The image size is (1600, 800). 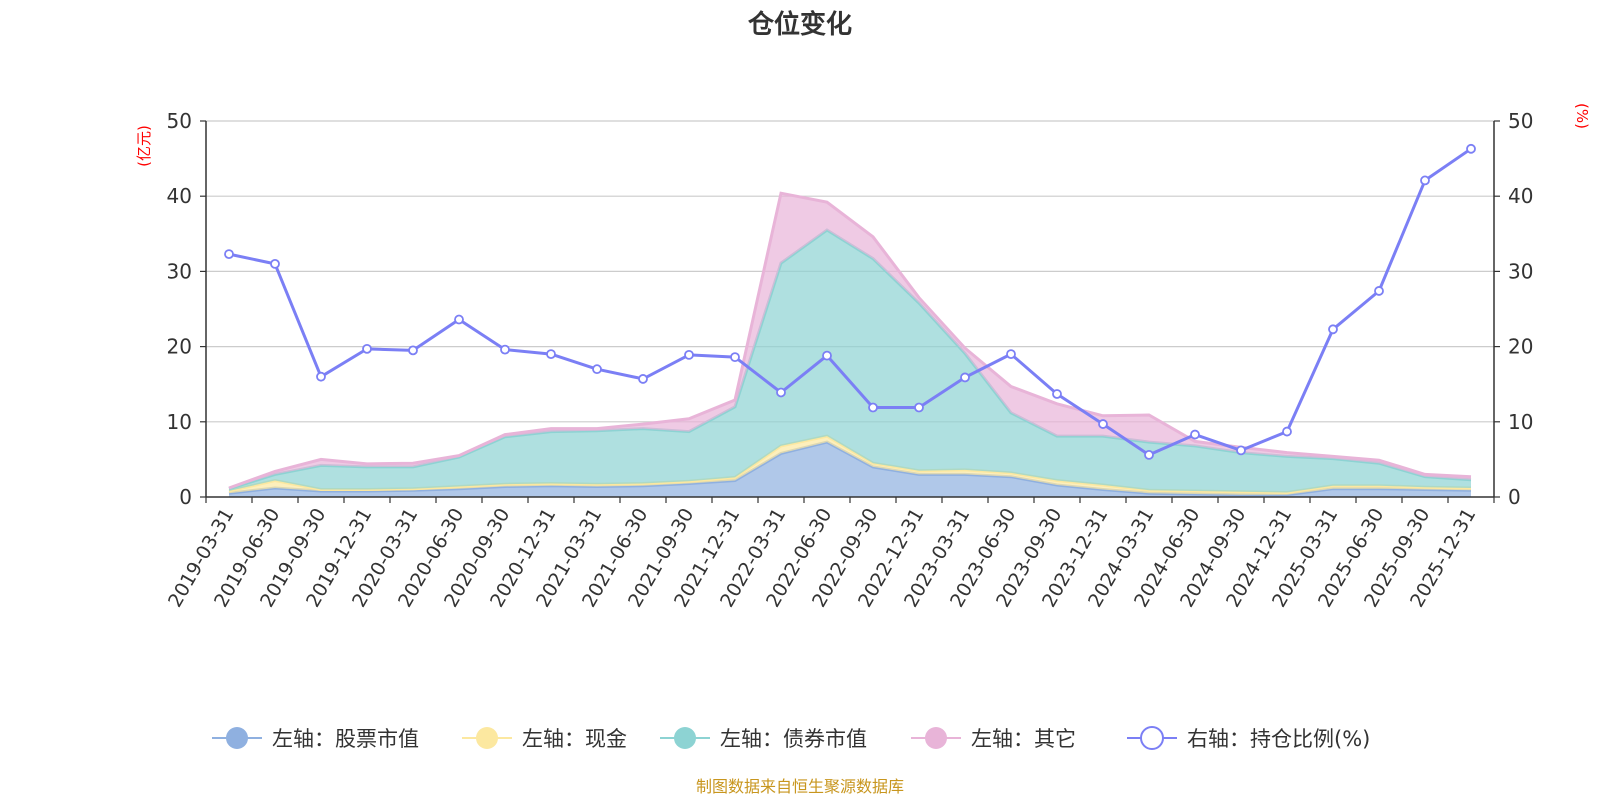 What do you see at coordinates (1023, 739) in the screenshot?
I see `legend-label: 左轴：其它` at bounding box center [1023, 739].